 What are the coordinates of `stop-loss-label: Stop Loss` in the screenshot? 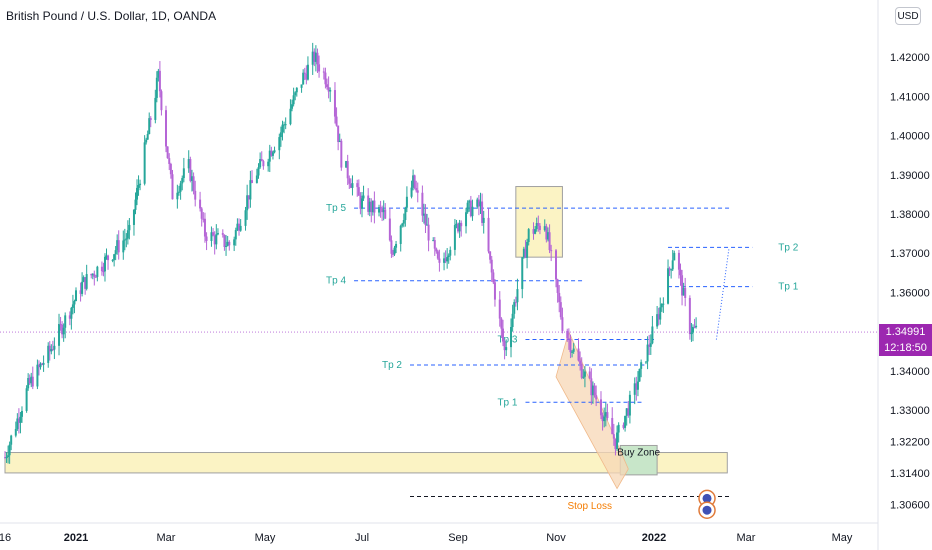 It's located at (589, 506).